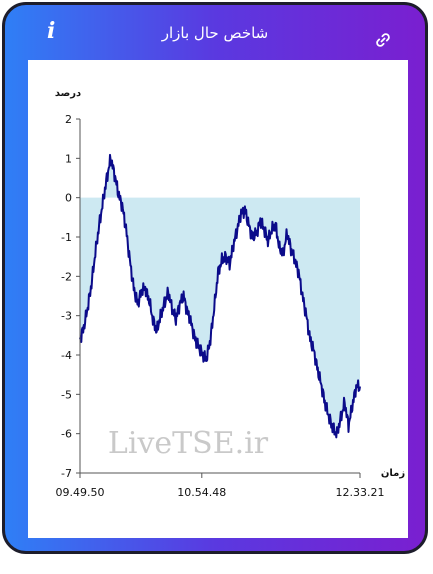 This screenshot has height=574, width=433. Describe the element at coordinates (68, 198) in the screenshot. I see `y-tick-label: 0` at that location.